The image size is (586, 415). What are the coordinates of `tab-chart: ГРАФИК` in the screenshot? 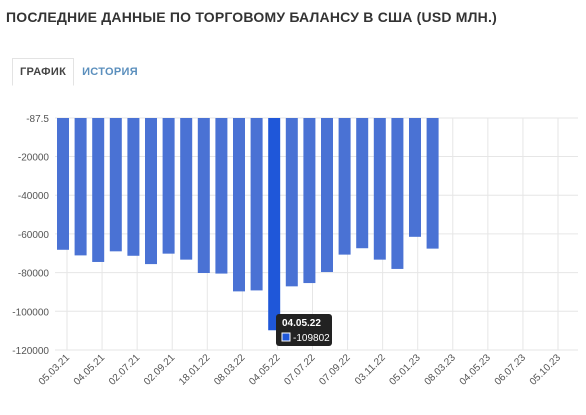 It's located at (43, 72).